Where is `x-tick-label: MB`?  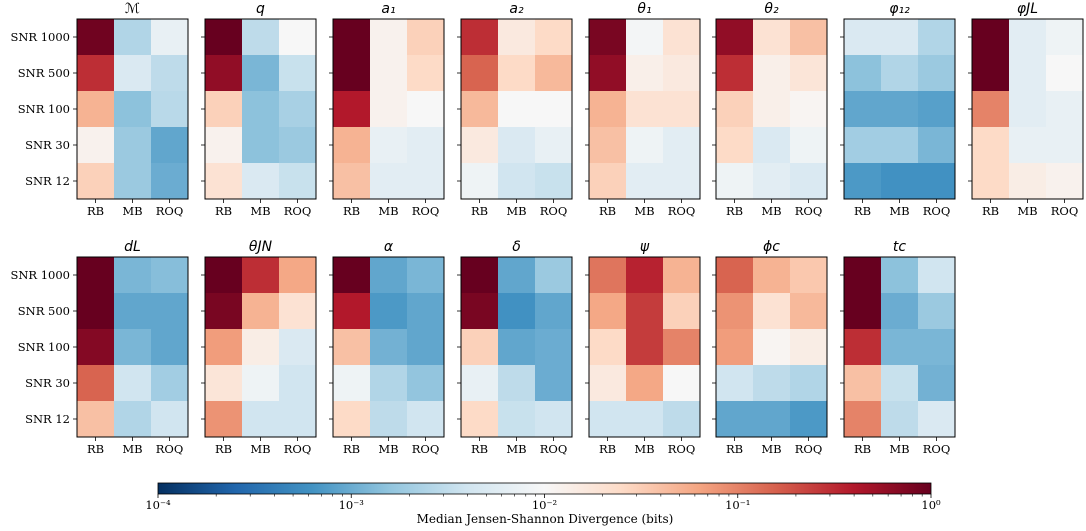 x-tick-label: MB is located at coordinates (516, 211).